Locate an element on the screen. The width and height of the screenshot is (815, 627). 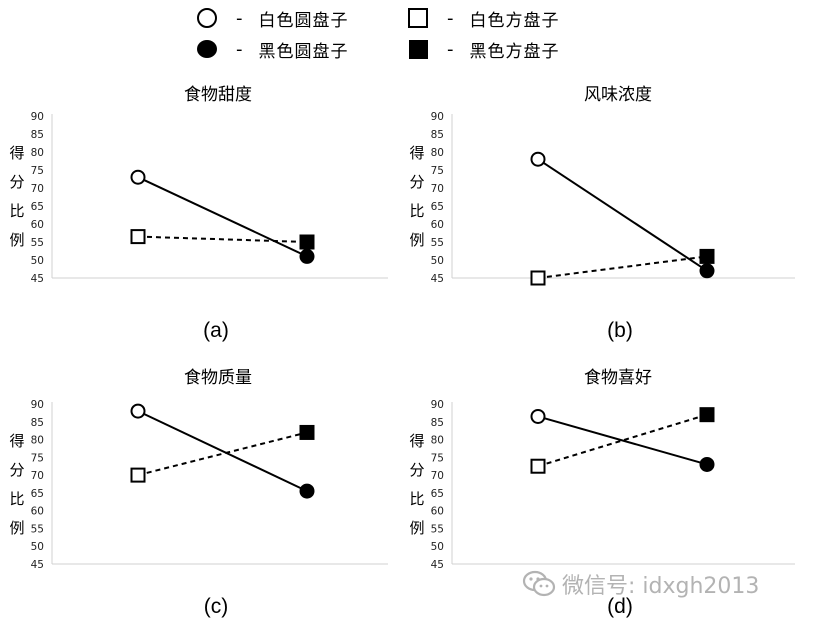
legend-label: 白色方盘子 is located at coordinates (514, 20).